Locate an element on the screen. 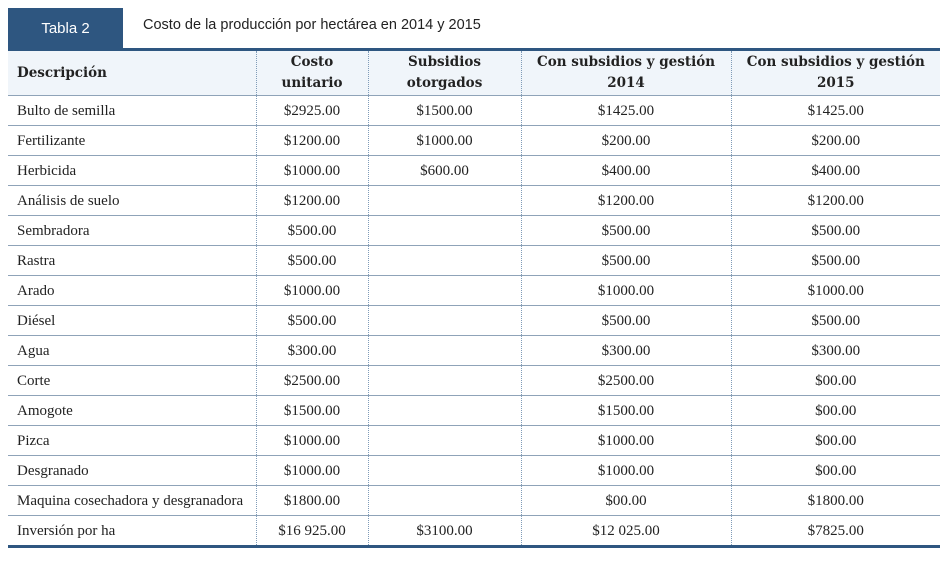  table-row: Corte $2500.00 $2500.00 $00.00 is located at coordinates (474, 380).